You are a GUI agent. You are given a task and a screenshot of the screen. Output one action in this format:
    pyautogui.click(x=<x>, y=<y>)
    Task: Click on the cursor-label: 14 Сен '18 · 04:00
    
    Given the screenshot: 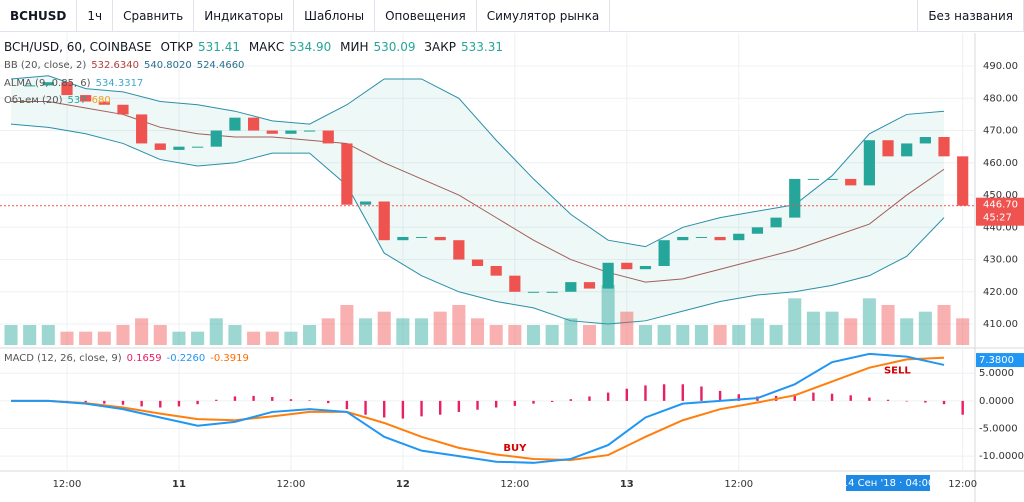 What is the action you would take?
    pyautogui.click(x=888, y=483)
    